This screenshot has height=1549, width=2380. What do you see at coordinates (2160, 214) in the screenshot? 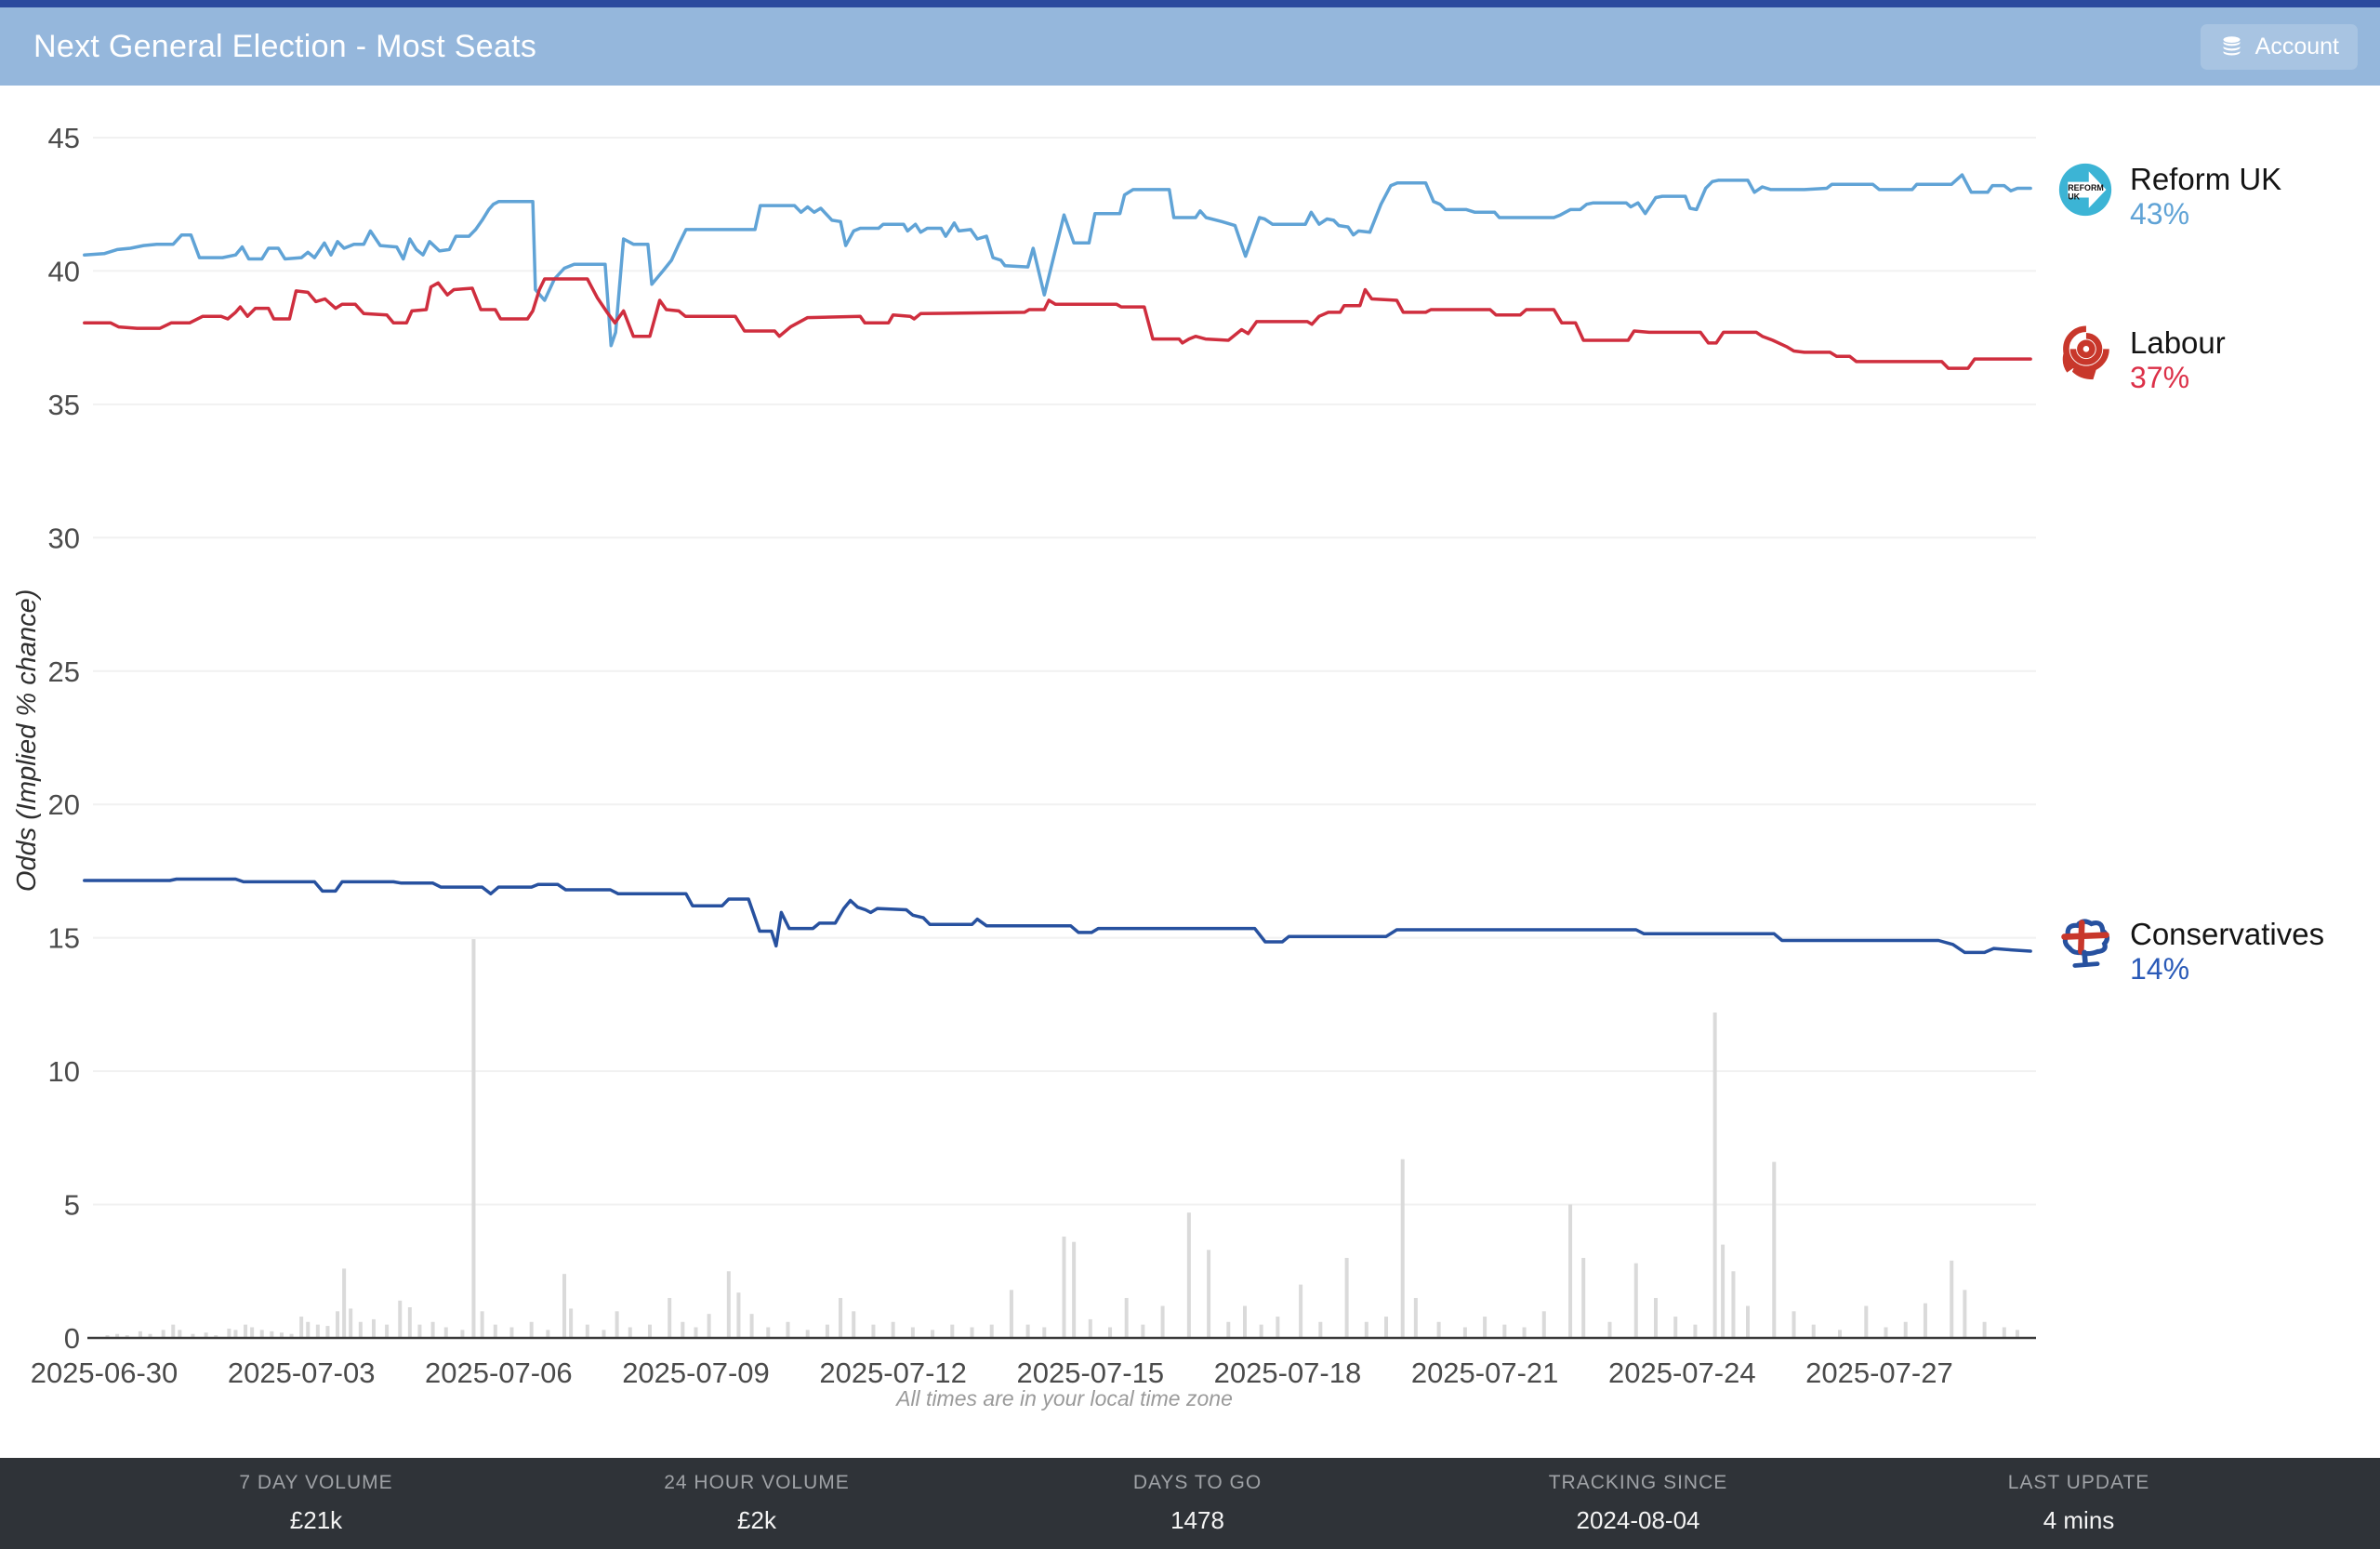
I see `legend-percentage: 43%` at bounding box center [2160, 214].